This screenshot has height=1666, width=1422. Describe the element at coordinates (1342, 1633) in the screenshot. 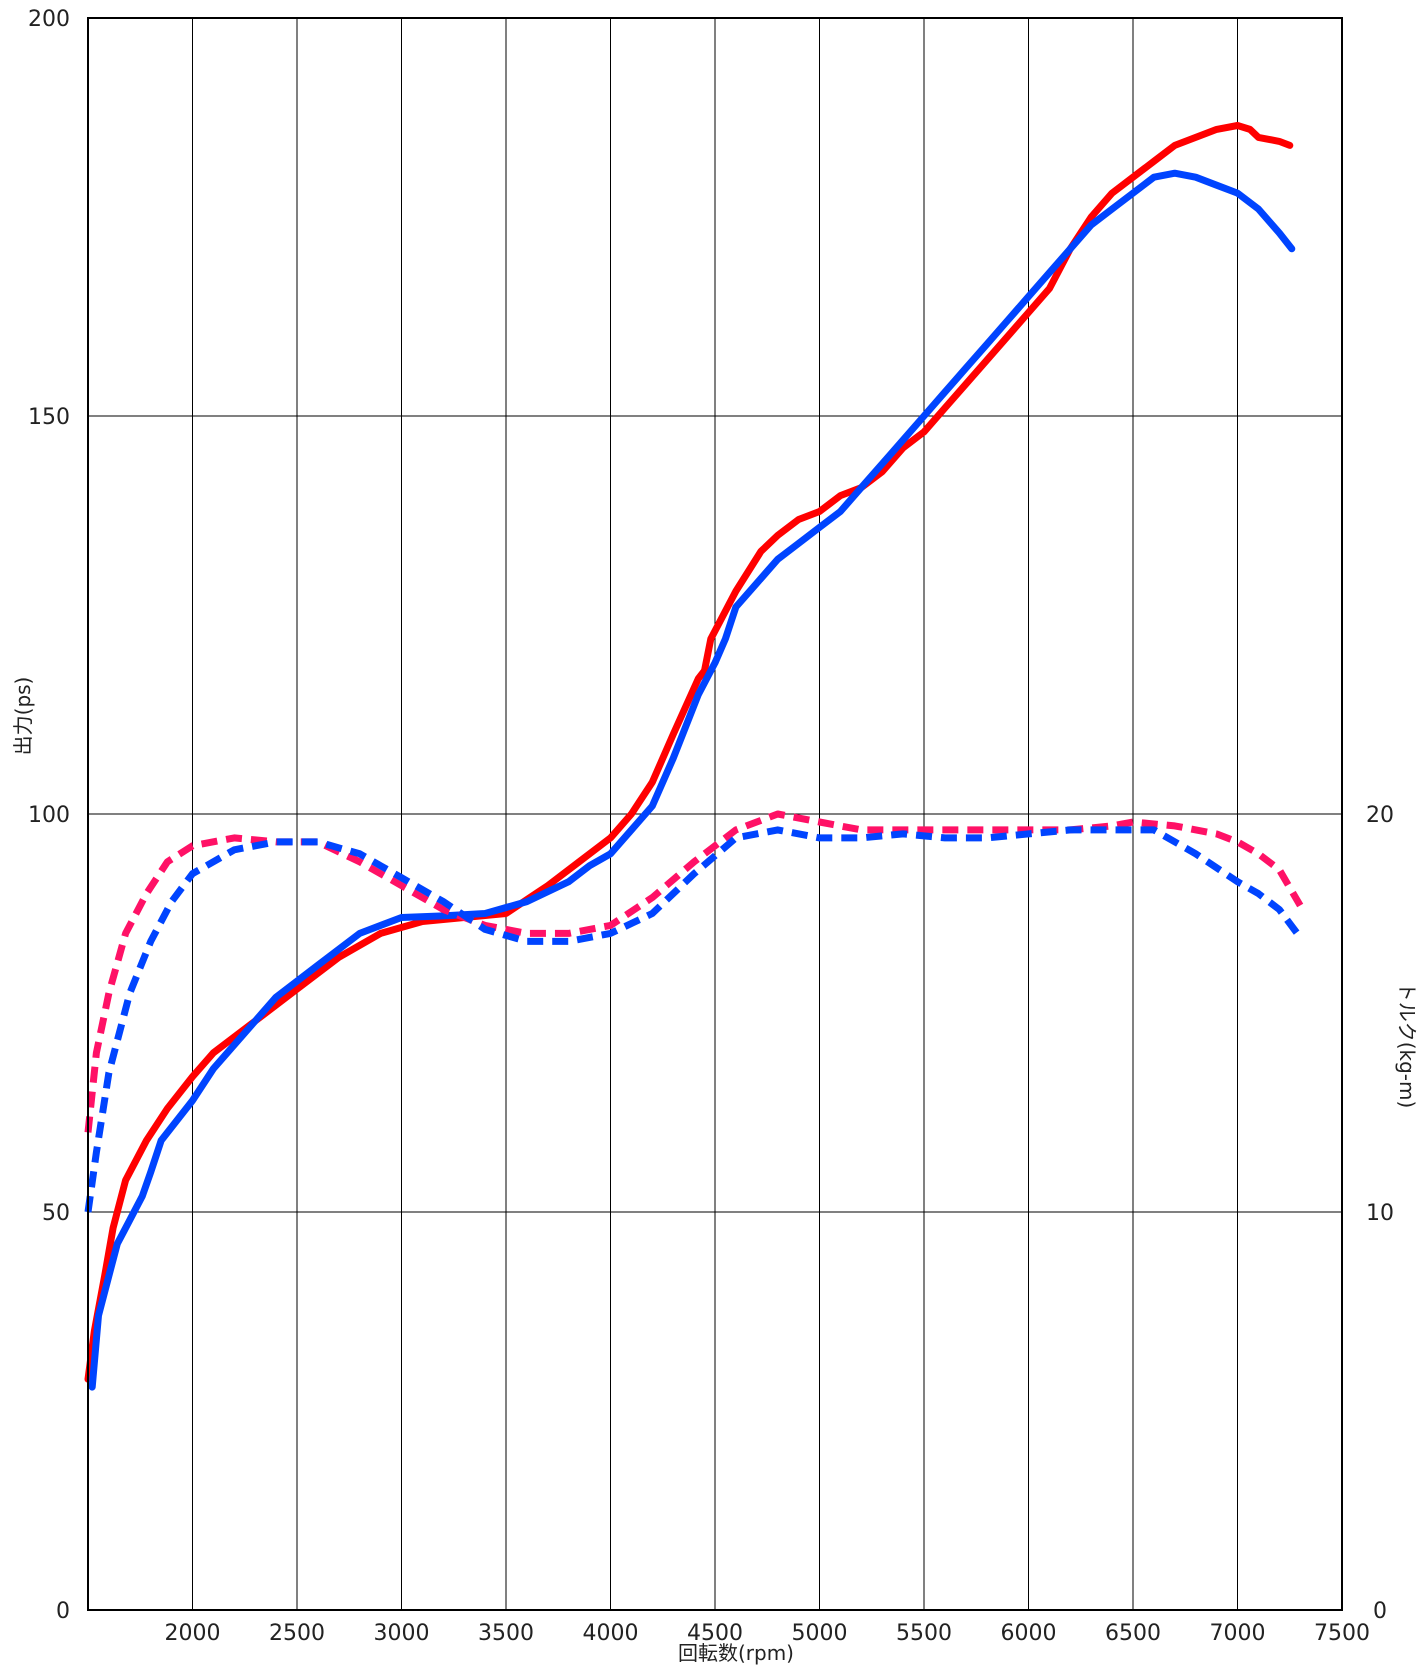

I see `x-tick-label-11: 7500` at that location.